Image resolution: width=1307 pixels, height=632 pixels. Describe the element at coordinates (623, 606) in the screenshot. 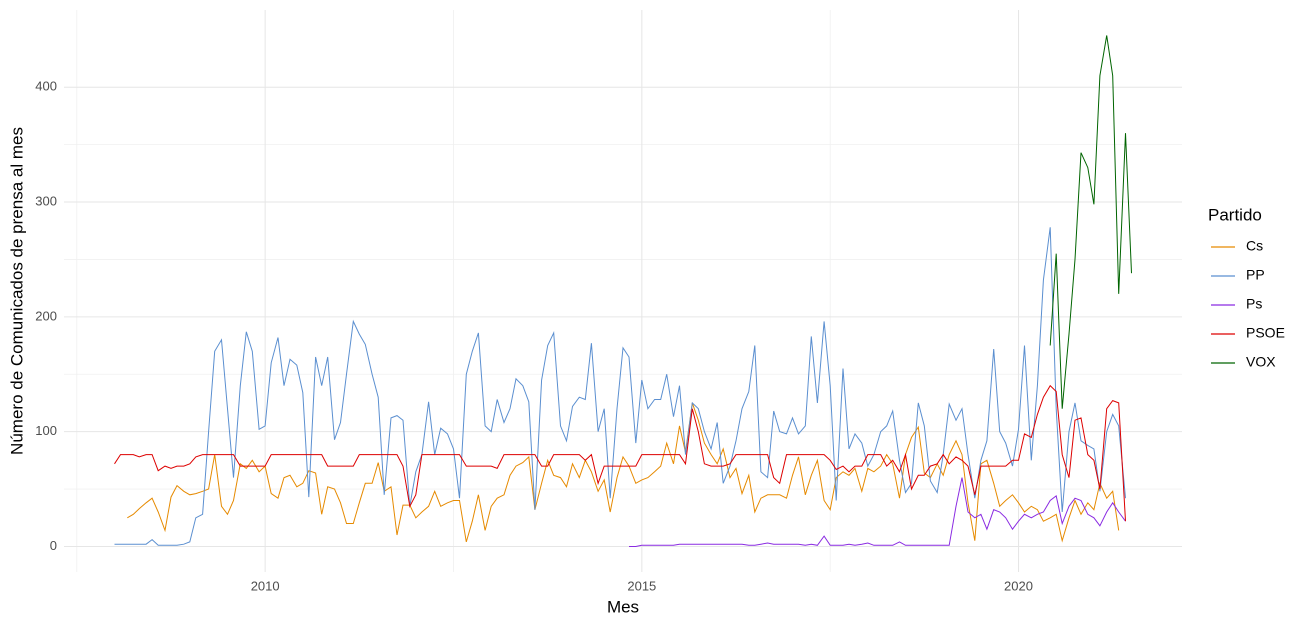

I see `x-axis-title: Mes` at that location.